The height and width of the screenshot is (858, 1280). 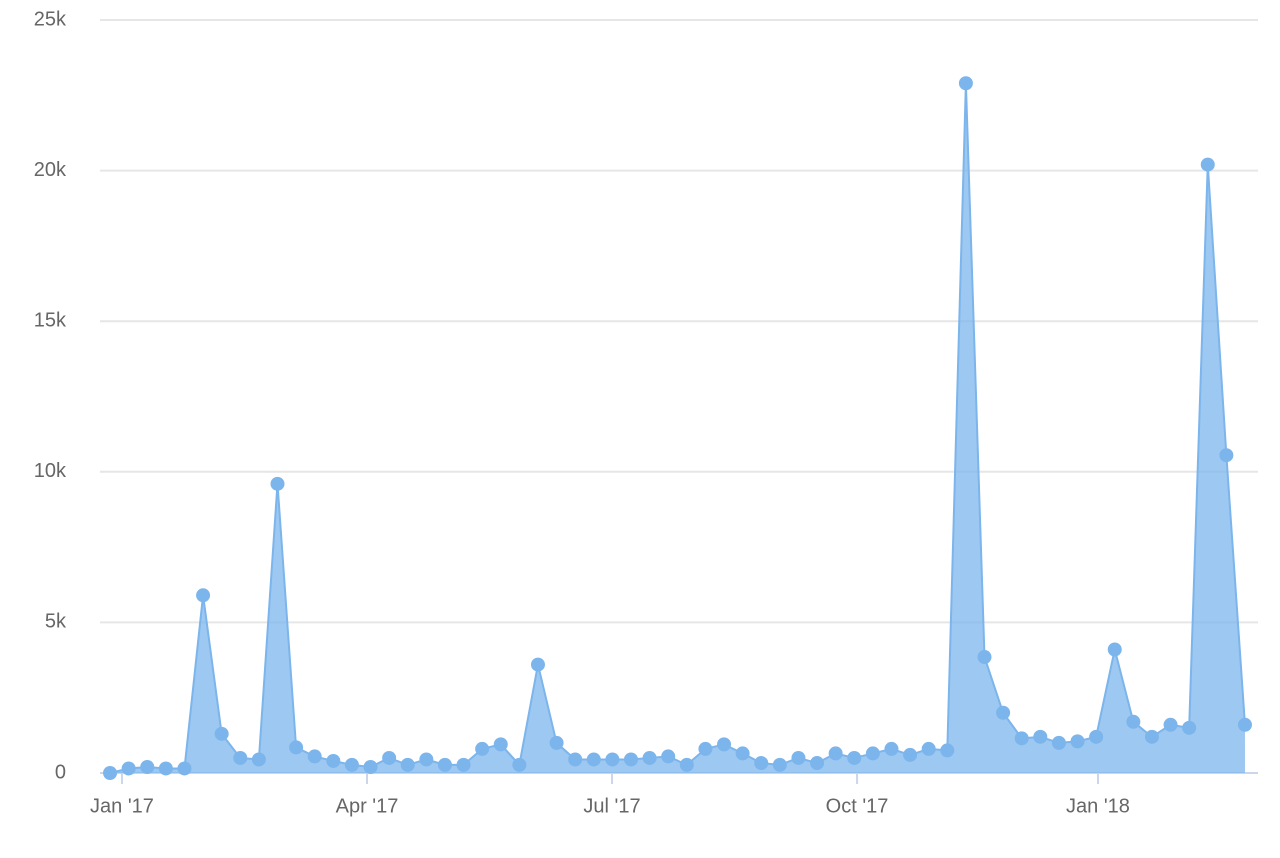 I want to click on x-tick-label: Apr '17, so click(x=367, y=806).